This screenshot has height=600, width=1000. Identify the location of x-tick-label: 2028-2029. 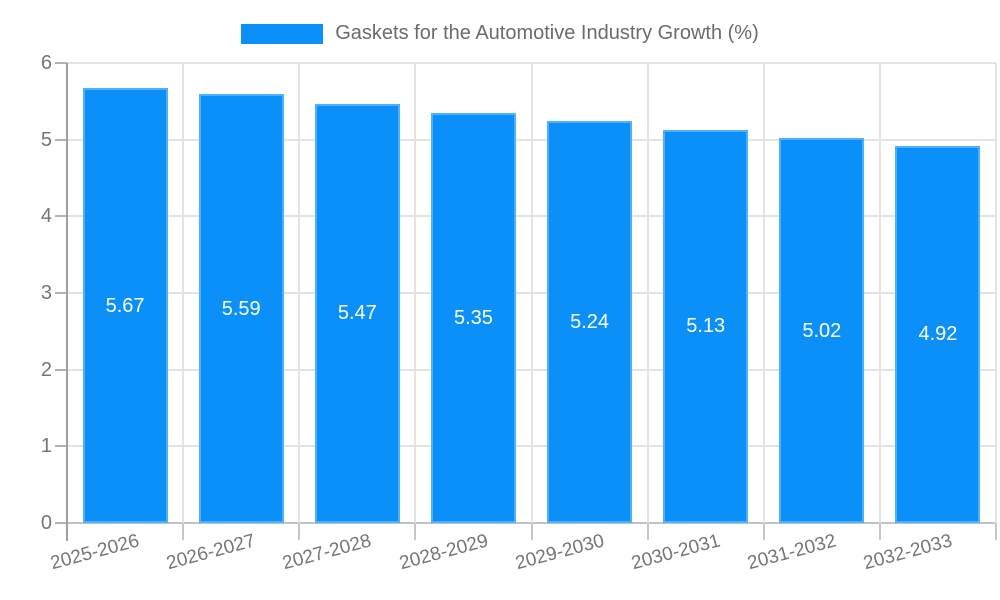
(443, 552).